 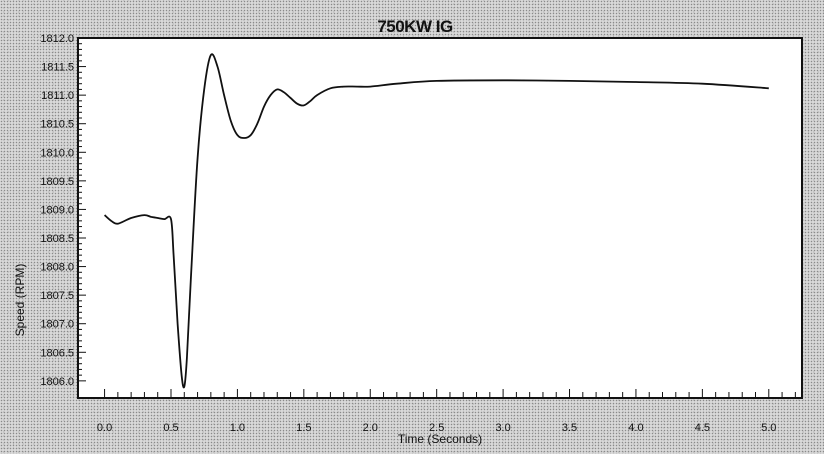 I want to click on y-tick-label: 1810.0, so click(x=57, y=153).